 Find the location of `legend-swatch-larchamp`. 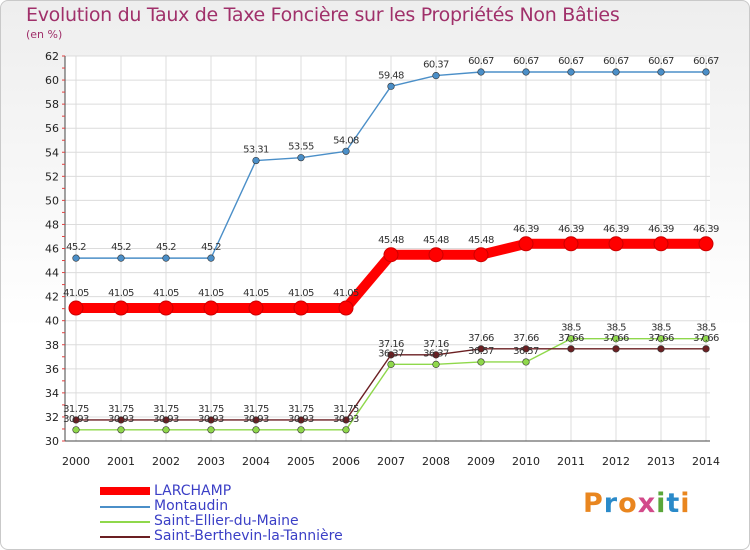

legend-swatch-larchamp is located at coordinates (125, 491).